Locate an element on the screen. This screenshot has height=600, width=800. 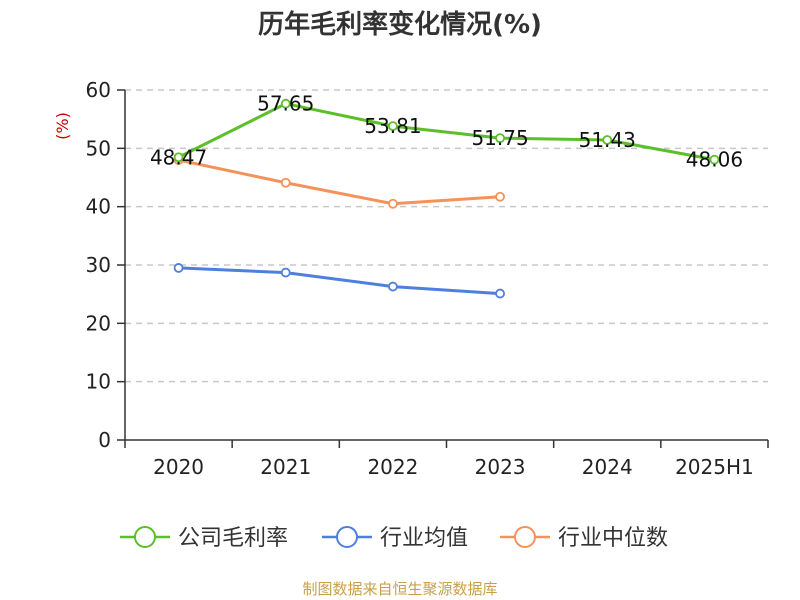
chart-title: 历年毛利率变化情况(%) is located at coordinates (400, 25).